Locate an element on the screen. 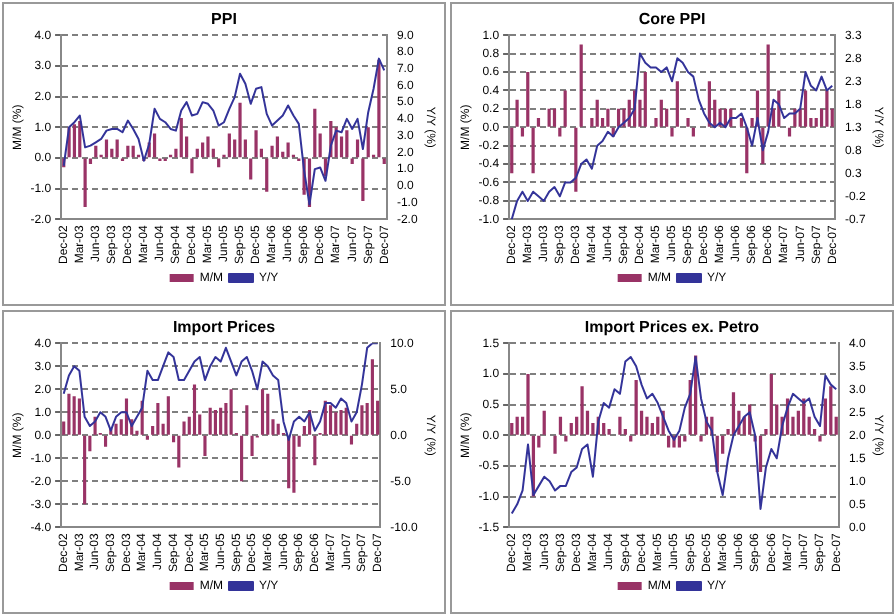  chart-title: PPI is located at coordinates (224, 19).